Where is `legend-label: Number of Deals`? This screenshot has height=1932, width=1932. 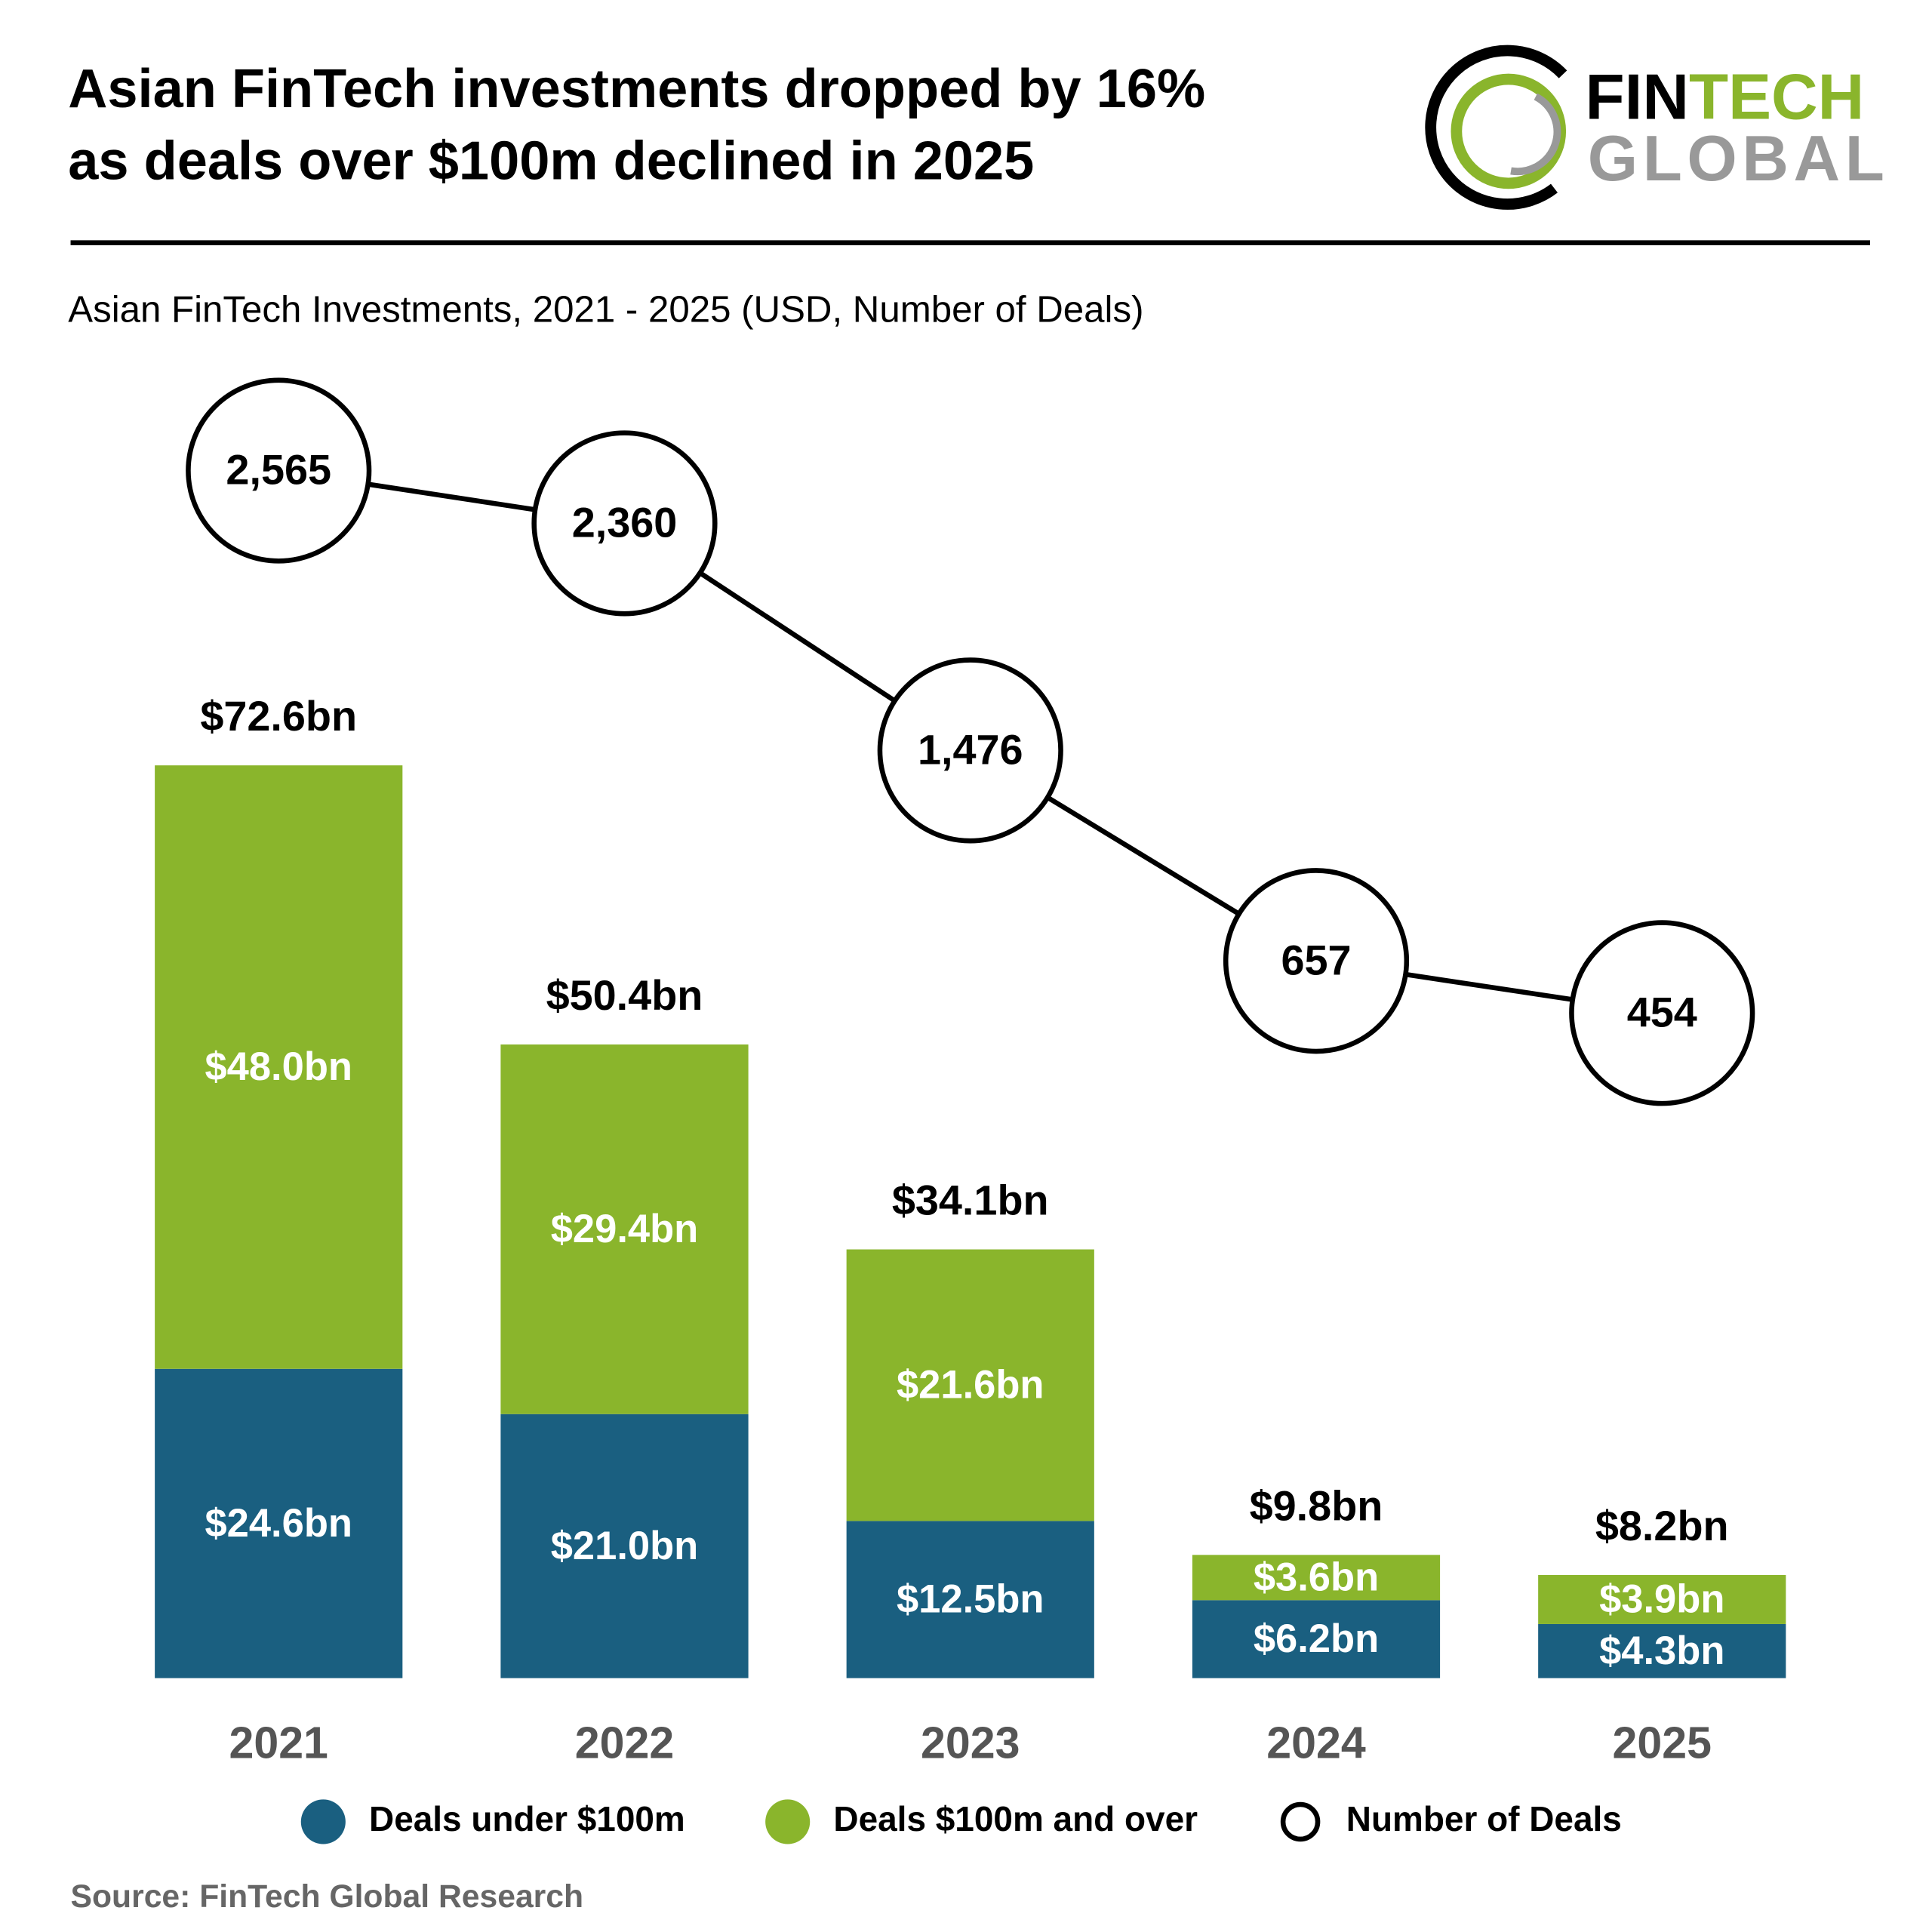 legend-label: Number of Deals is located at coordinates (1484, 1818).